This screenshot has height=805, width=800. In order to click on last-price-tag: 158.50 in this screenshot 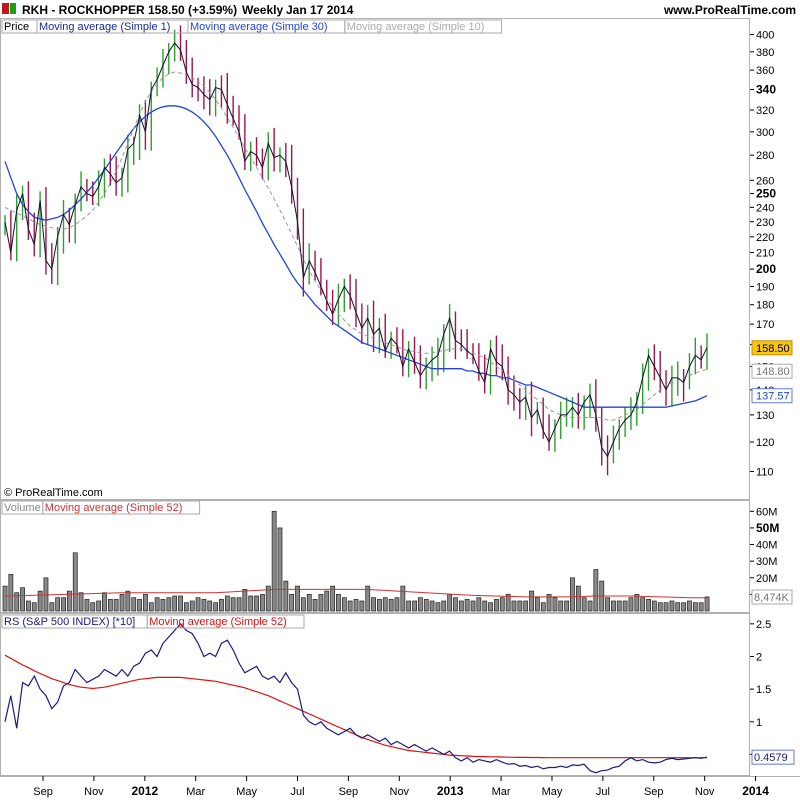, I will do `click(773, 349)`.